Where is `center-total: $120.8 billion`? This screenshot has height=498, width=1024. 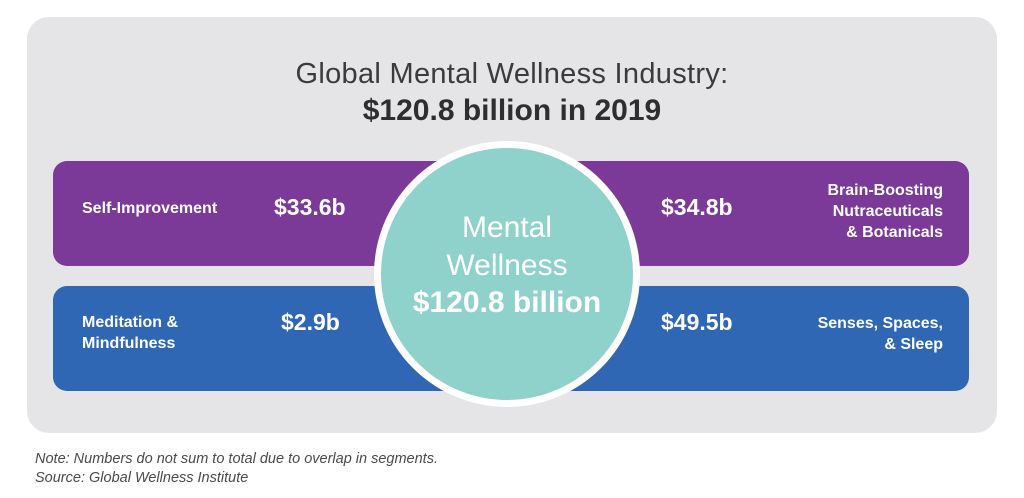
center-total: $120.8 billion is located at coordinates (507, 302).